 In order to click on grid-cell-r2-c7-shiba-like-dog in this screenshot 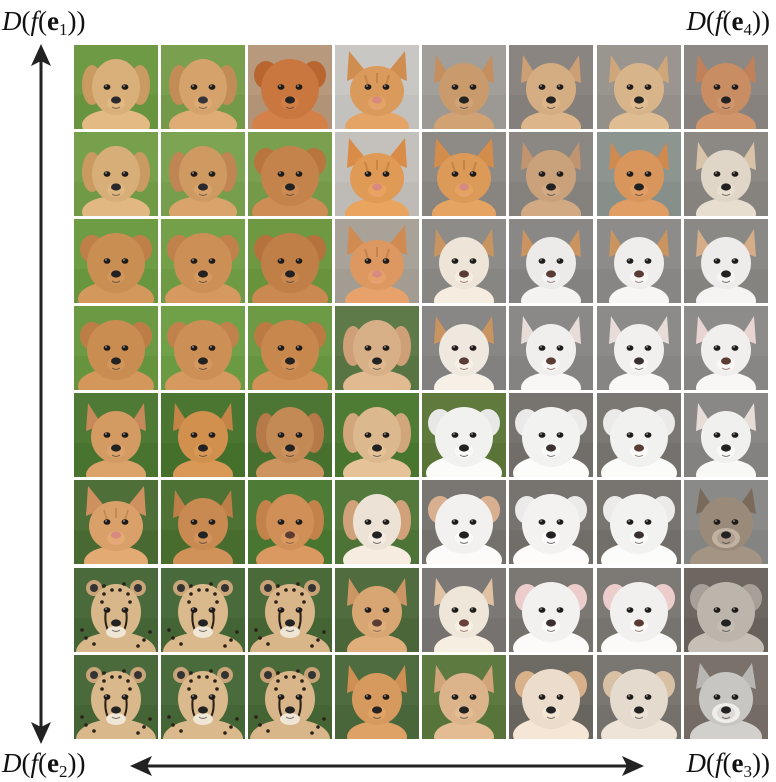, I will do `click(638, 174)`.